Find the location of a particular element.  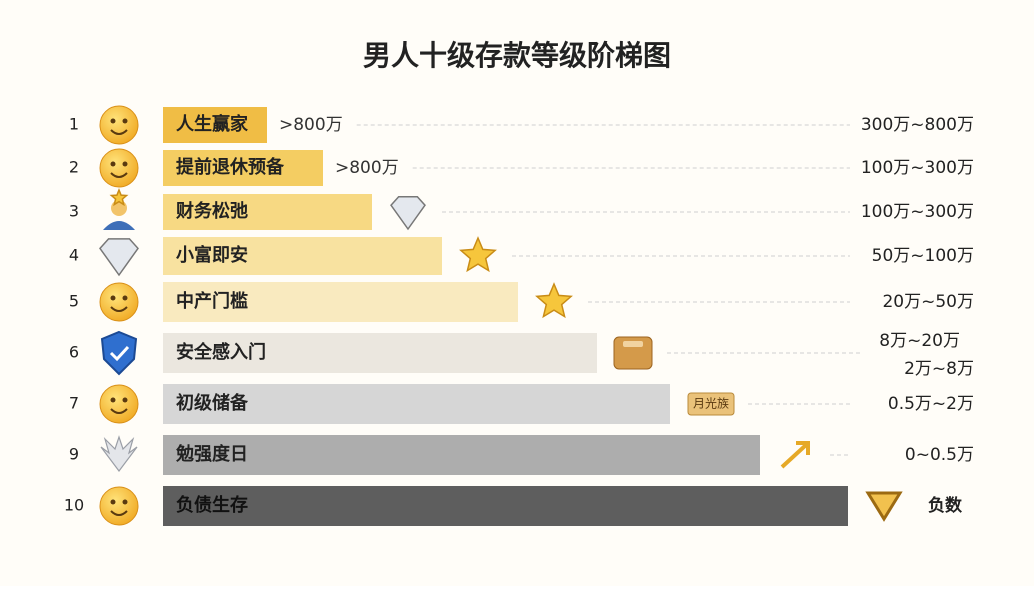

rank: 6 is located at coordinates (74, 352).